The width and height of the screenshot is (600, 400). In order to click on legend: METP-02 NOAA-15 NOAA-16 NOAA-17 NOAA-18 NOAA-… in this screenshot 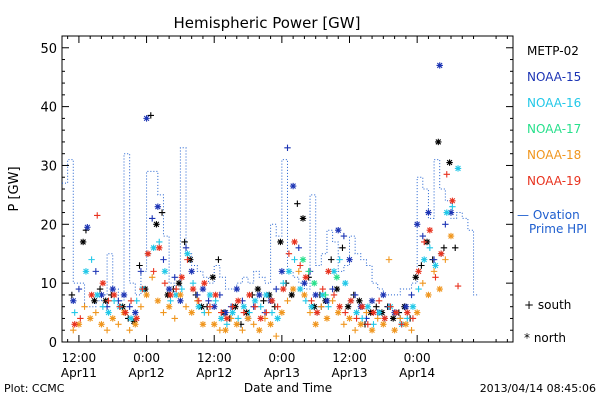, I will do `click(554, 116)`.